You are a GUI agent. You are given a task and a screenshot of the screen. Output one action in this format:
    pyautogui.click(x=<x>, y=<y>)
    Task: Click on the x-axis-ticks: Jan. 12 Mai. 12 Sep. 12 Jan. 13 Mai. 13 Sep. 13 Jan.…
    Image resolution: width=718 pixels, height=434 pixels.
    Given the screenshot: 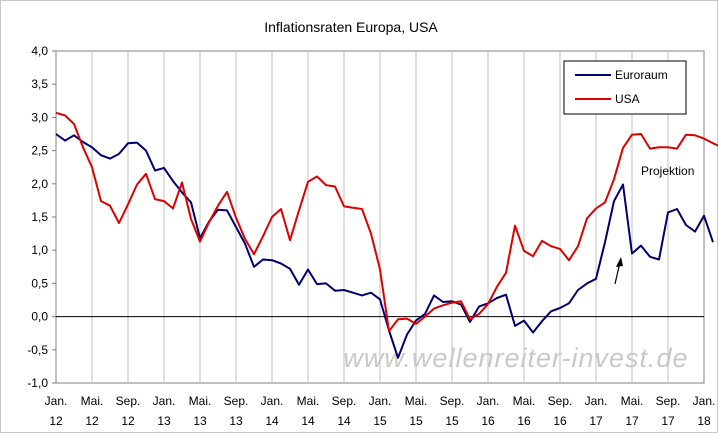 What is the action you would take?
    pyautogui.click(x=380, y=411)
    